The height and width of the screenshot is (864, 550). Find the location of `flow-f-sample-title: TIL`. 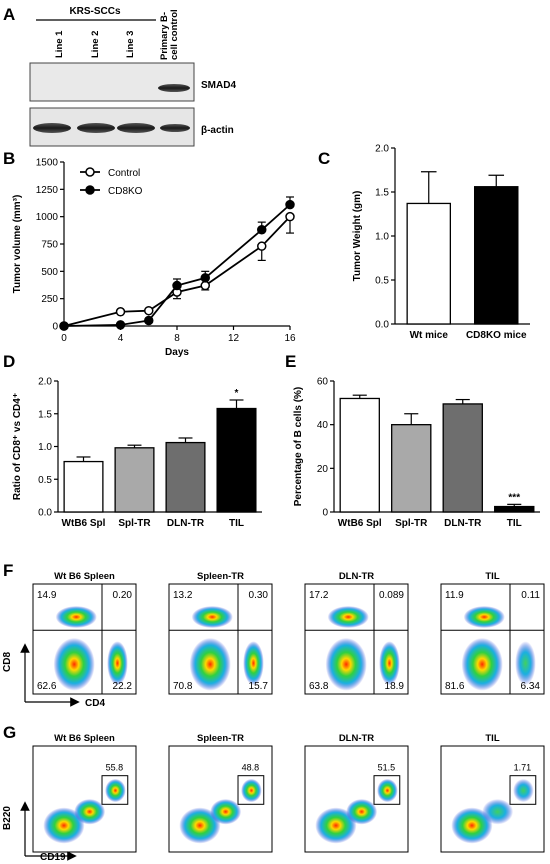

flow-f-sample-title: TIL is located at coordinates (492, 576).